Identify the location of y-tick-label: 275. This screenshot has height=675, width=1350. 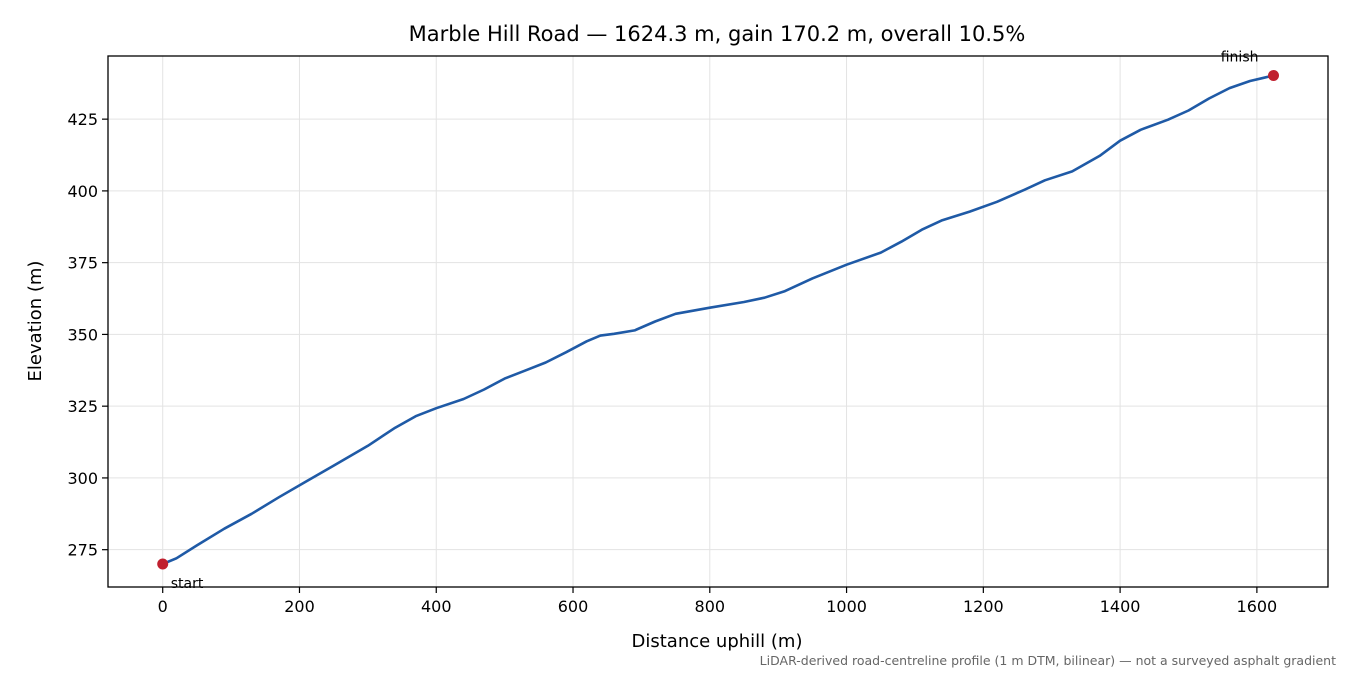
(82, 550).